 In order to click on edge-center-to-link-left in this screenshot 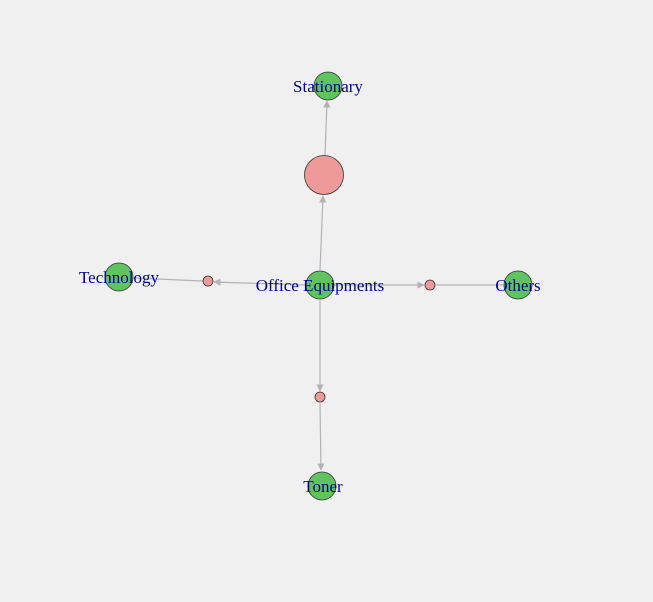, I will do `click(259, 282)`.